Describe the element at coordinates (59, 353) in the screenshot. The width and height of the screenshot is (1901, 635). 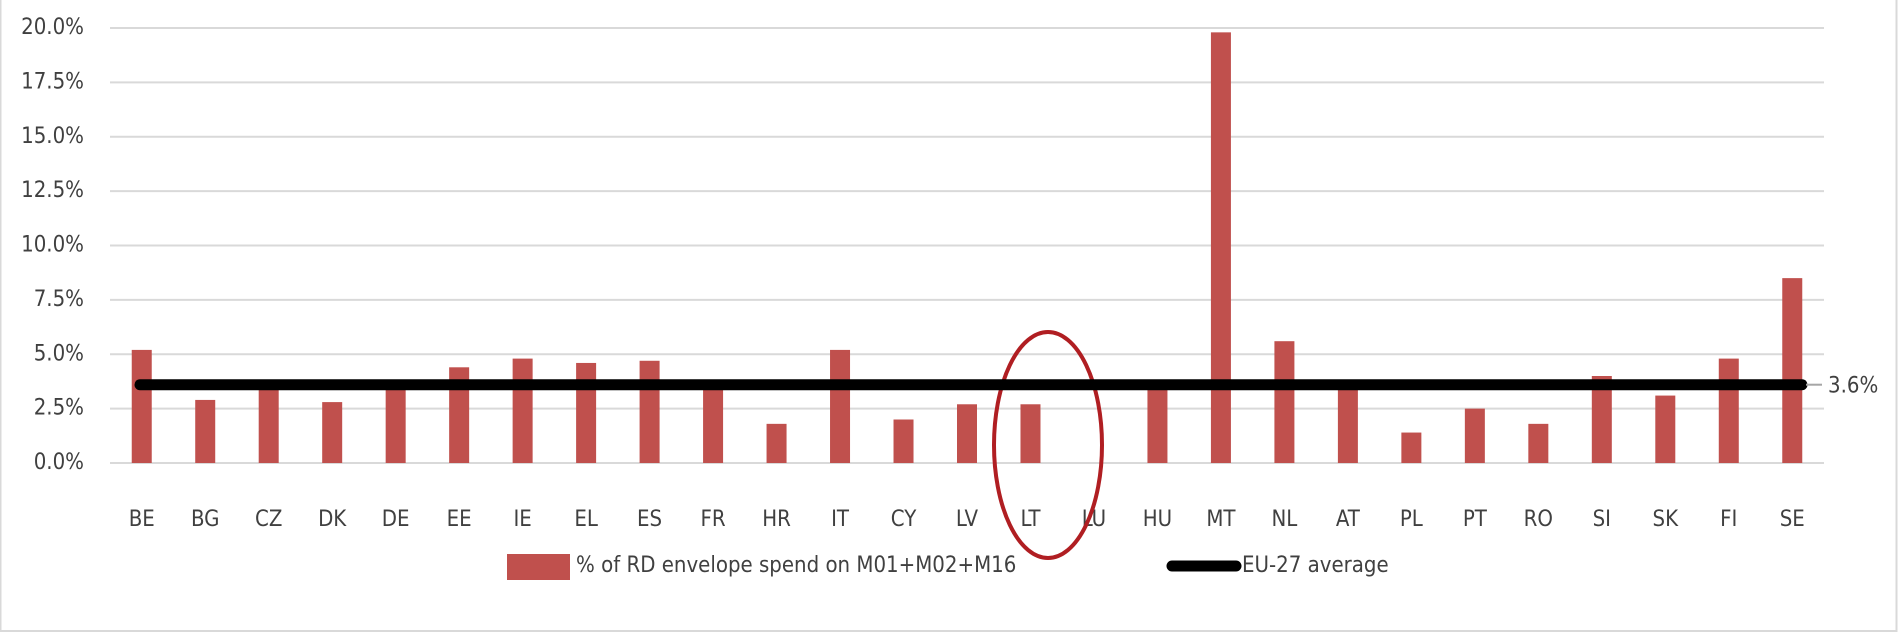
I see `y-tick-label: 5.0%` at that location.